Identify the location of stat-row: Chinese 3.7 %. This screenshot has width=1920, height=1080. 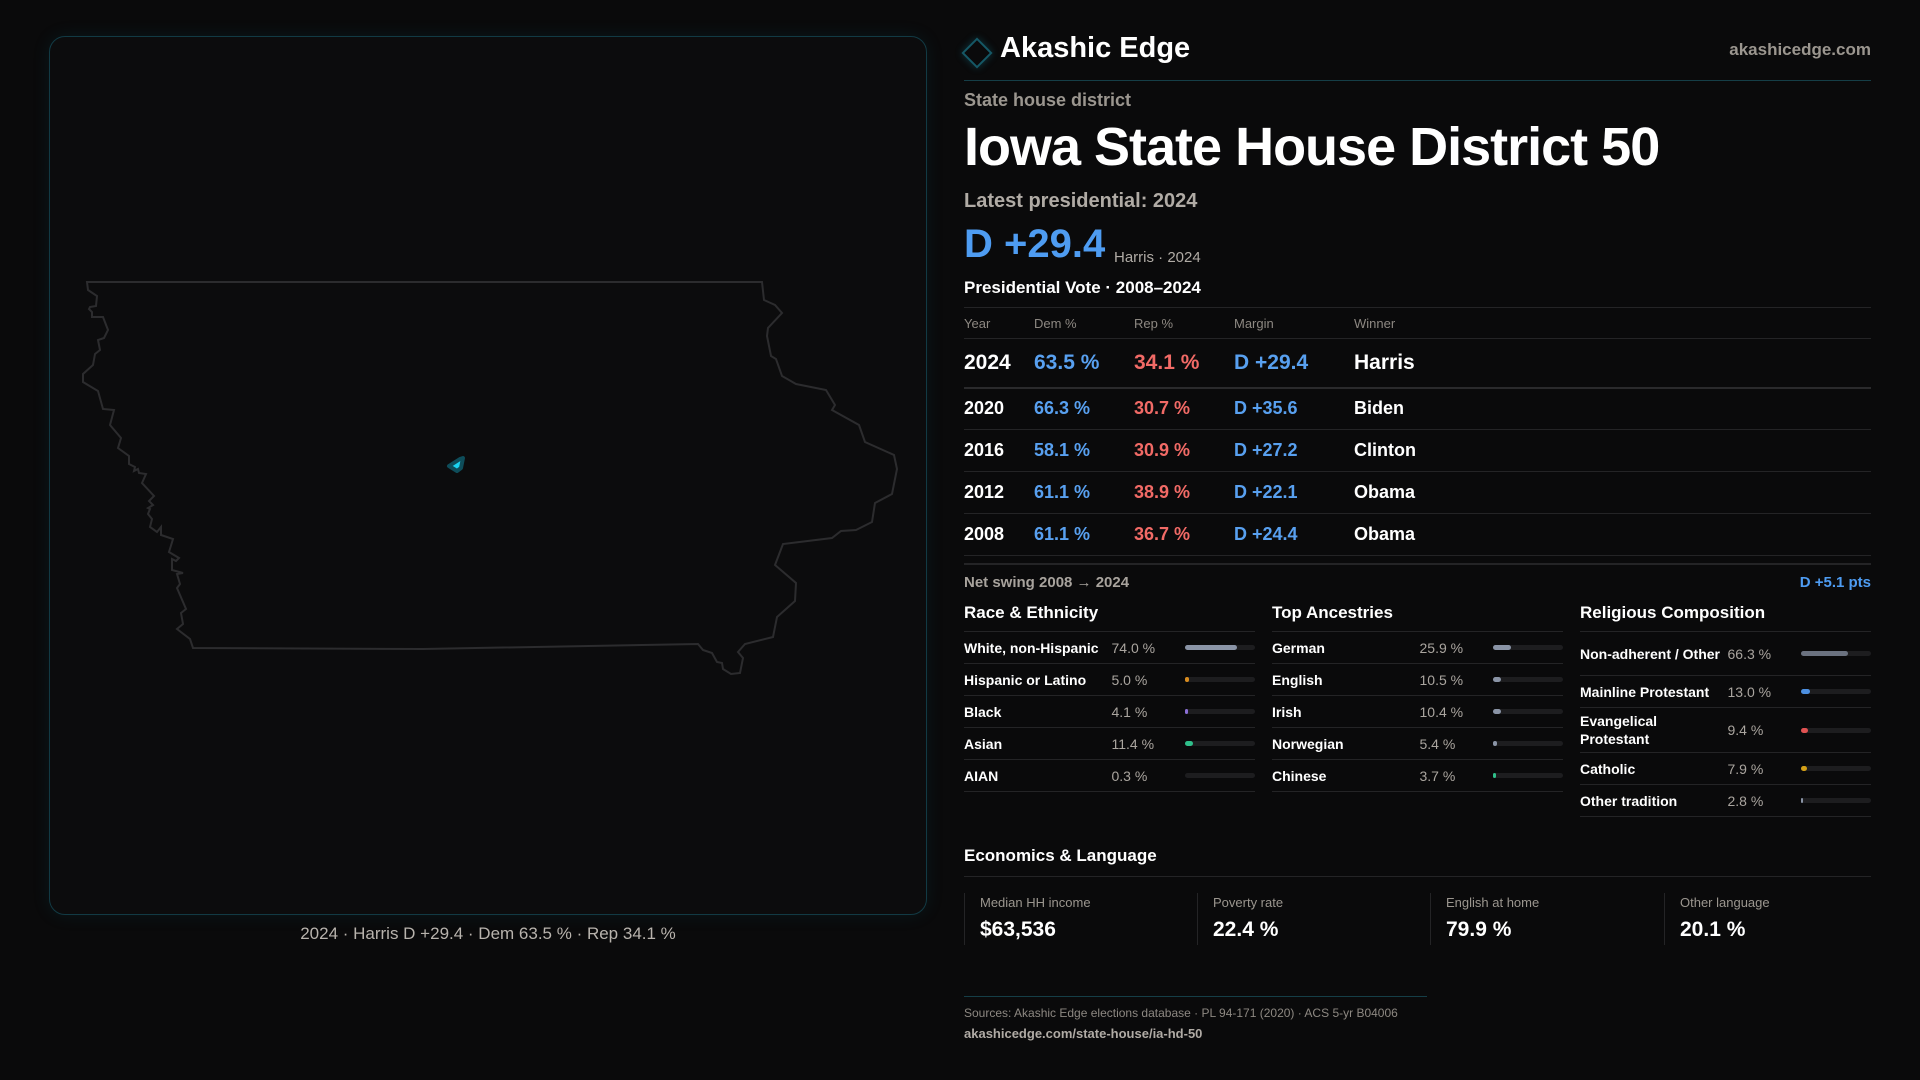
(1418, 776).